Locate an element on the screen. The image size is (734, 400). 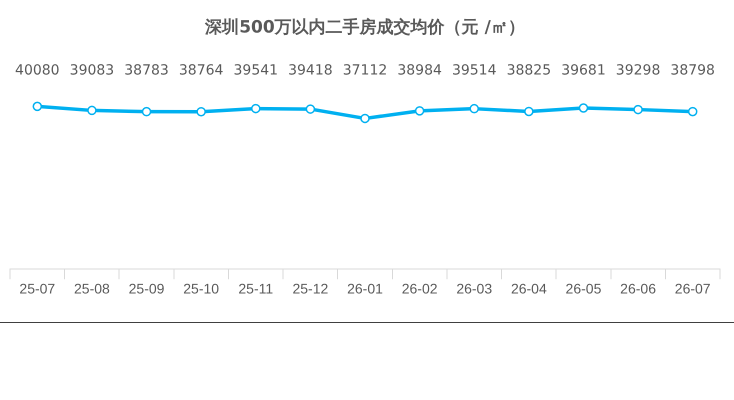
data-label: 39514 is located at coordinates (474, 70).